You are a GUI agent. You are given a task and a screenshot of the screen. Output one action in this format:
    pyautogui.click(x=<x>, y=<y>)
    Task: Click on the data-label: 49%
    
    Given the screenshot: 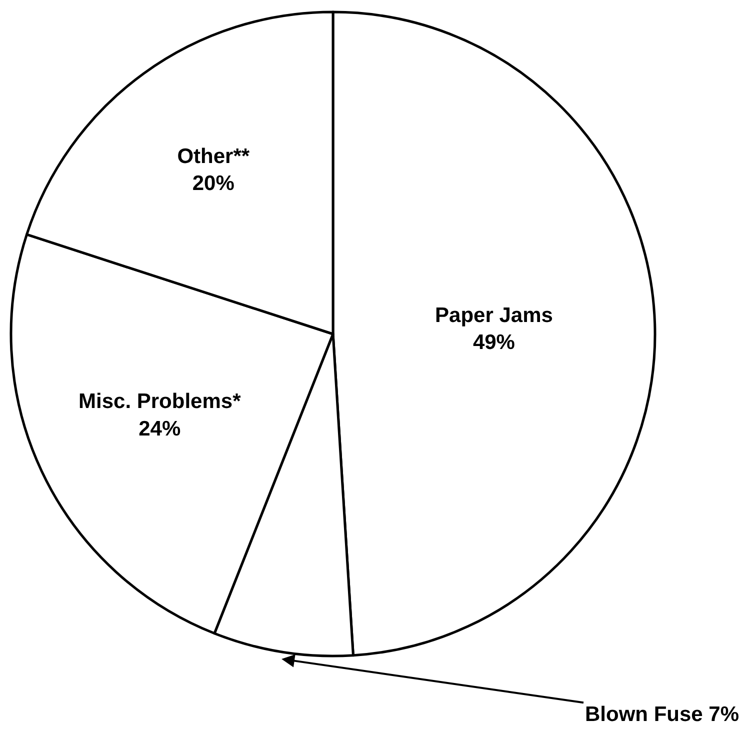 What is the action you would take?
    pyautogui.click(x=494, y=342)
    